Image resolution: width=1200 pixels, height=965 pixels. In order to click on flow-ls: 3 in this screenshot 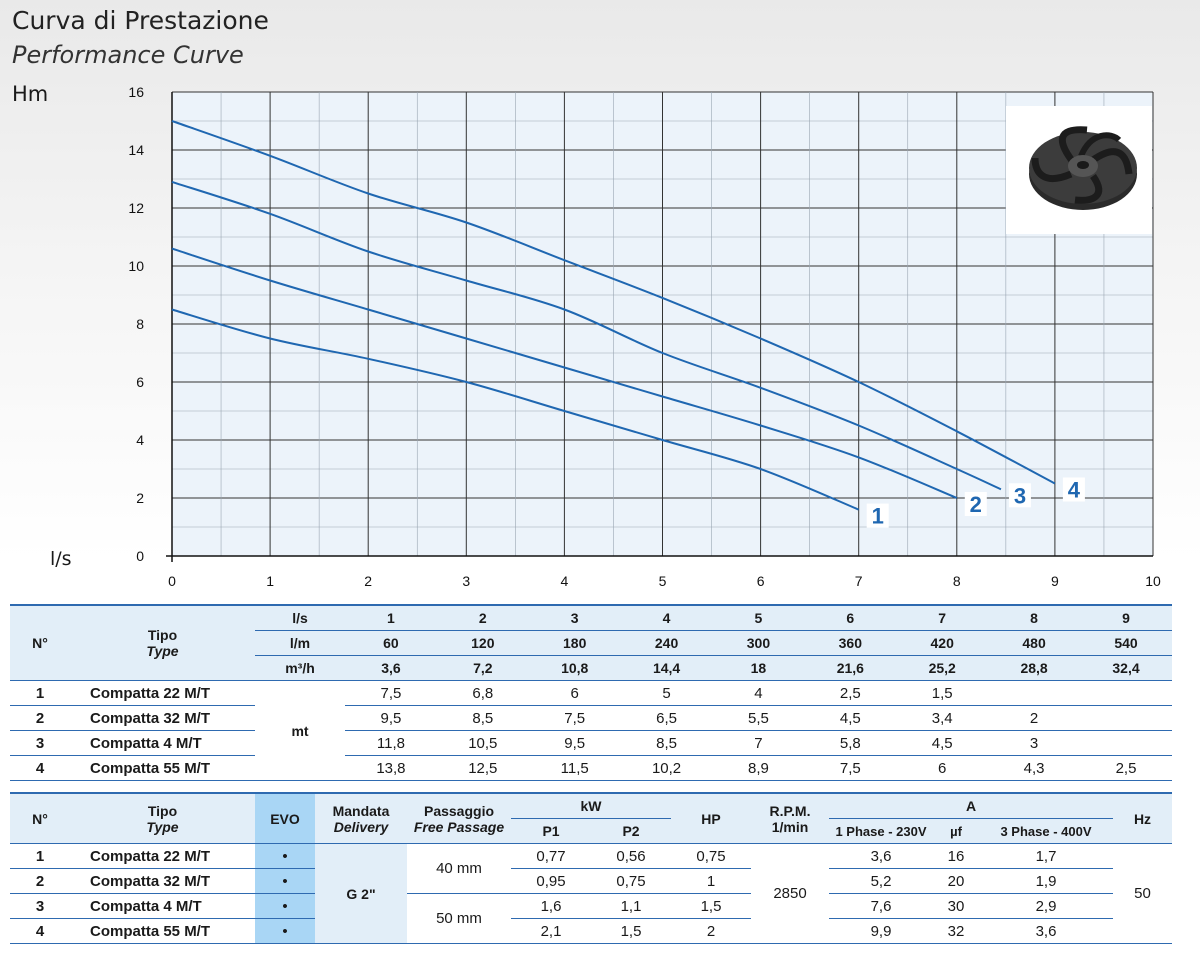, I will do `click(574, 617)`.